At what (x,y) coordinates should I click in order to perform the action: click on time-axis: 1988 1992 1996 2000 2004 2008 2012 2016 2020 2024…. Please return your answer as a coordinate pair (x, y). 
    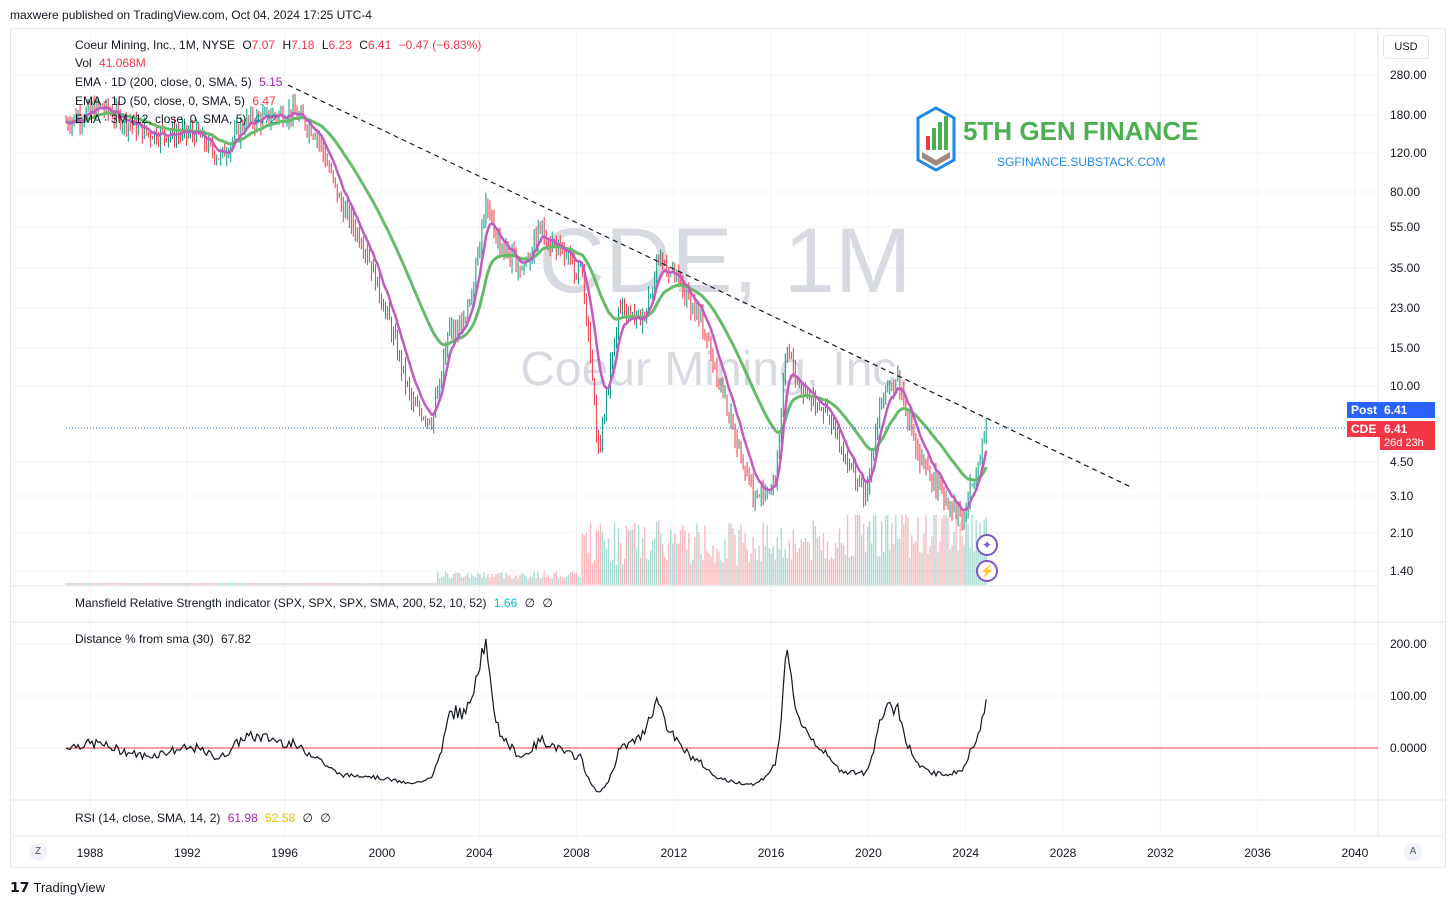
    Looking at the image, I should click on (723, 853).